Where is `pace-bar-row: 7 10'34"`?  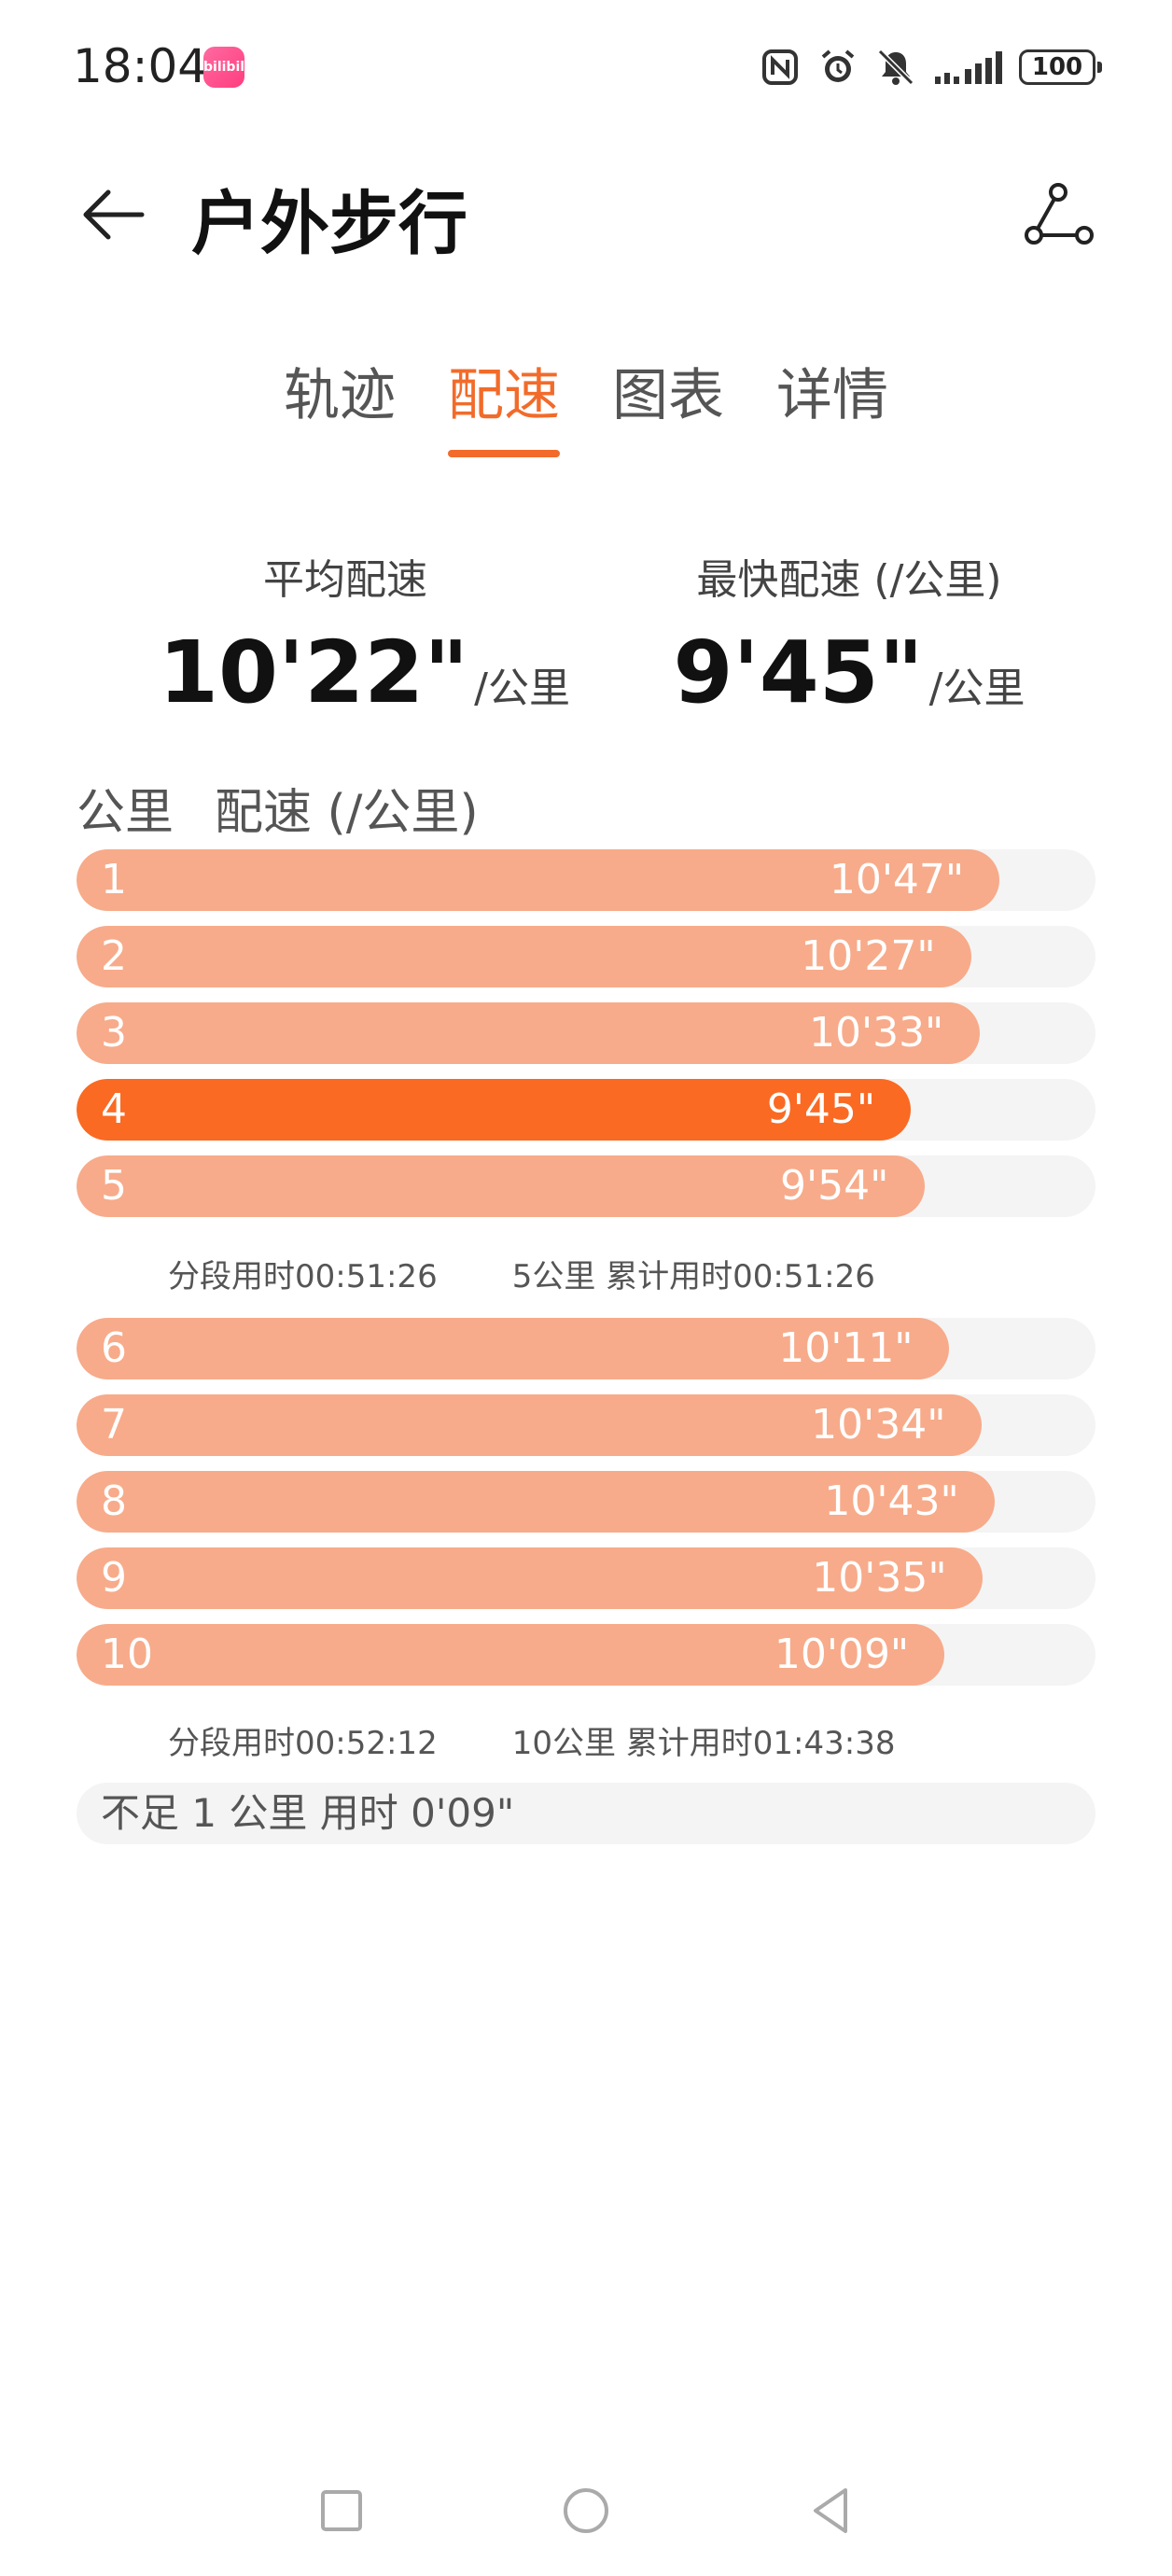 pace-bar-row: 7 10'34" is located at coordinates (586, 1425).